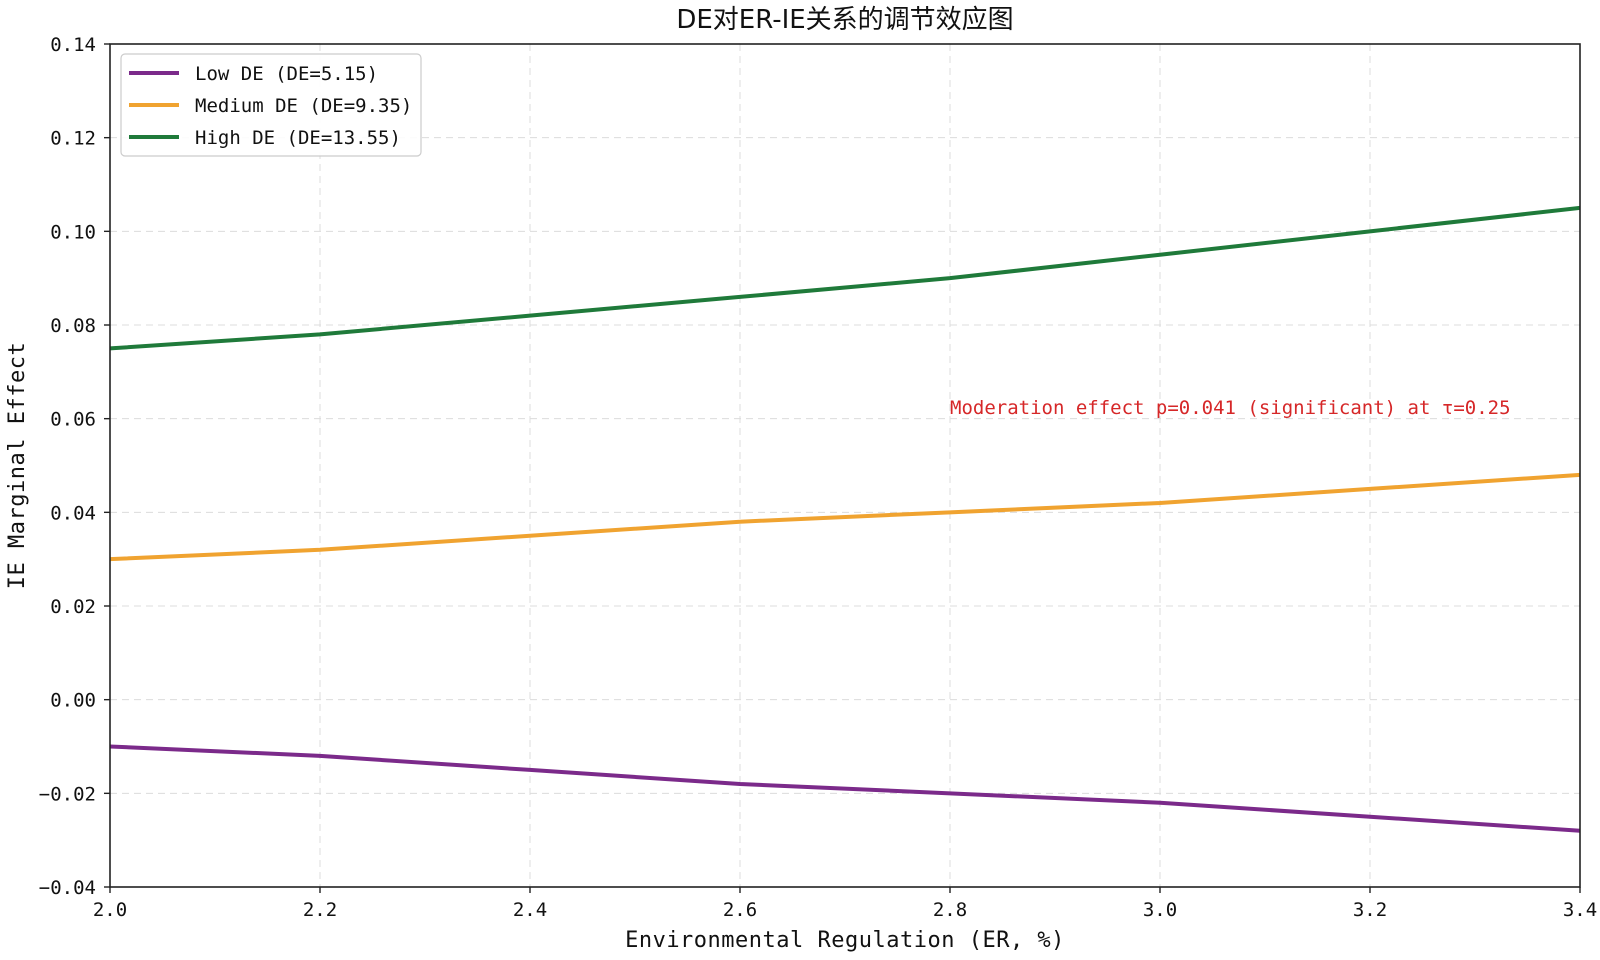 The width and height of the screenshot is (1600, 960). What do you see at coordinates (320, 910) in the screenshot?
I see `x-tick-label: 2.2` at bounding box center [320, 910].